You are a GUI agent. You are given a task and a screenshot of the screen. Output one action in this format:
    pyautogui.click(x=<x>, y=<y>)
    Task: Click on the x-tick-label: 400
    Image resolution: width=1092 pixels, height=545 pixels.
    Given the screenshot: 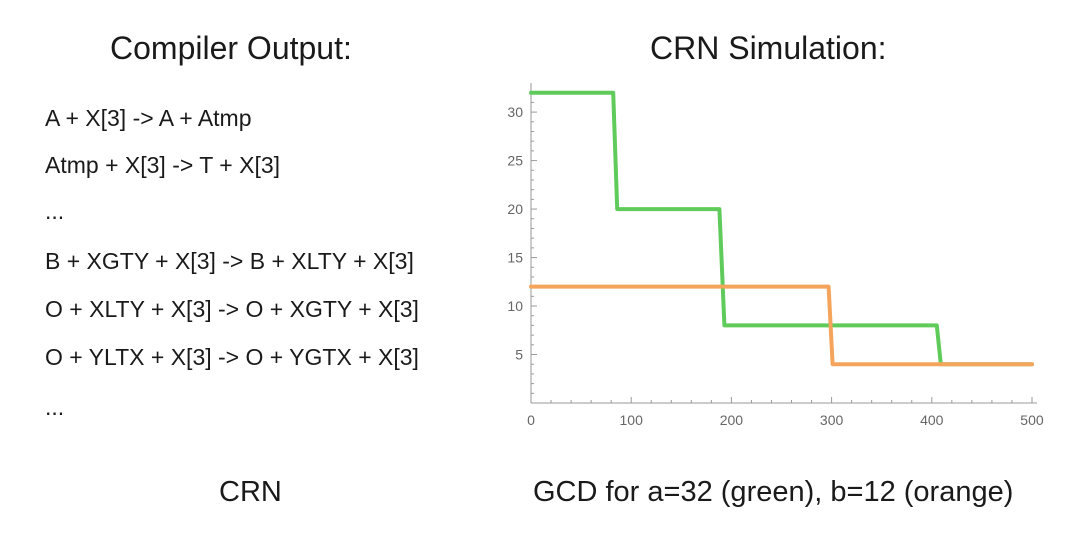 What is the action you would take?
    pyautogui.click(x=932, y=420)
    